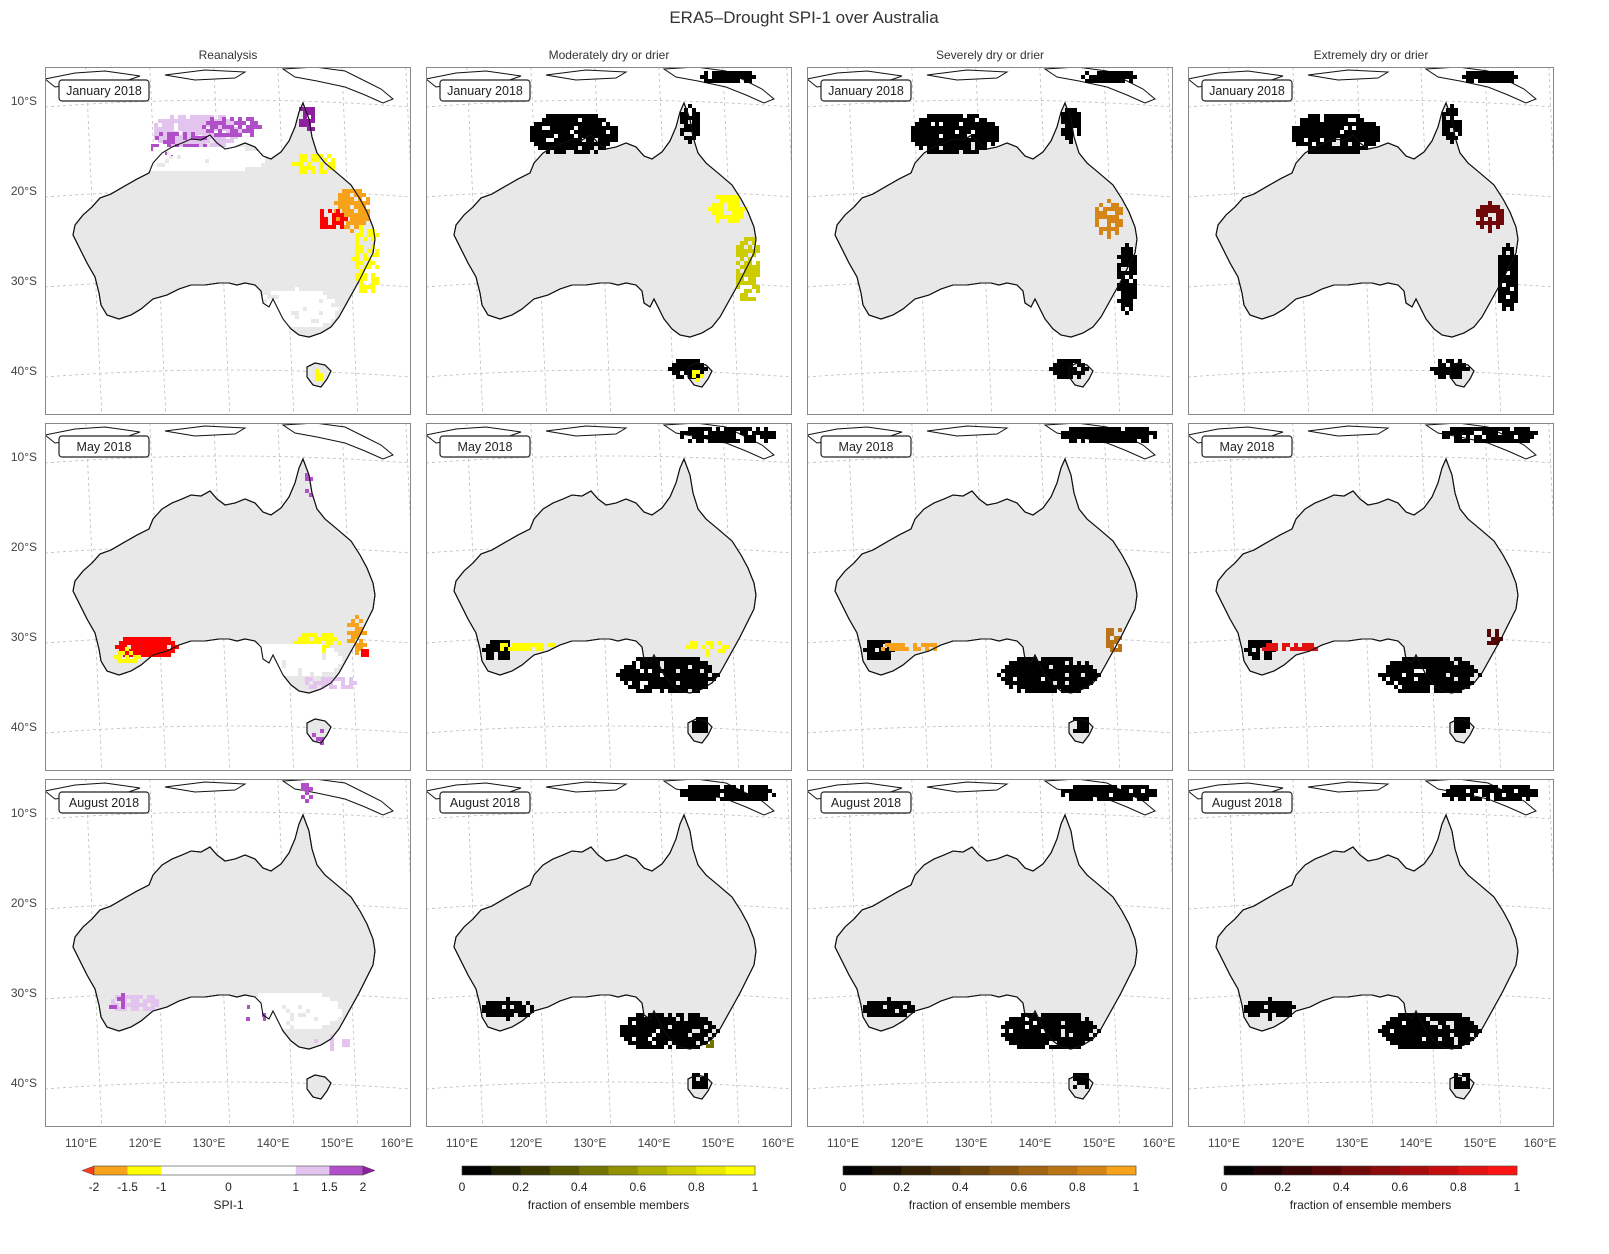 This screenshot has width=1609, height=1254. What do you see at coordinates (804, 17) in the screenshot?
I see `figure-title: ERA5–Drought SPI-1 over Australia` at bounding box center [804, 17].